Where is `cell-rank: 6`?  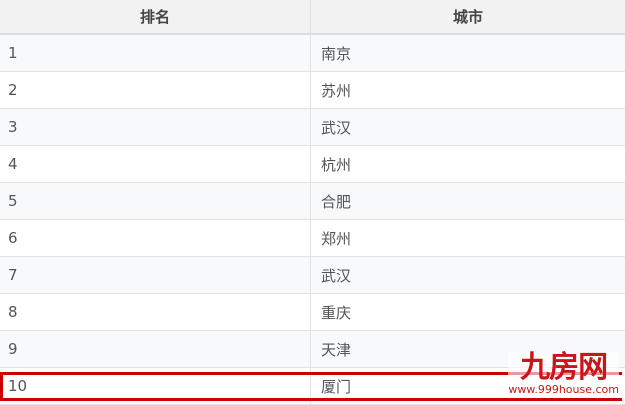
cell-rank: 6 is located at coordinates (155, 238).